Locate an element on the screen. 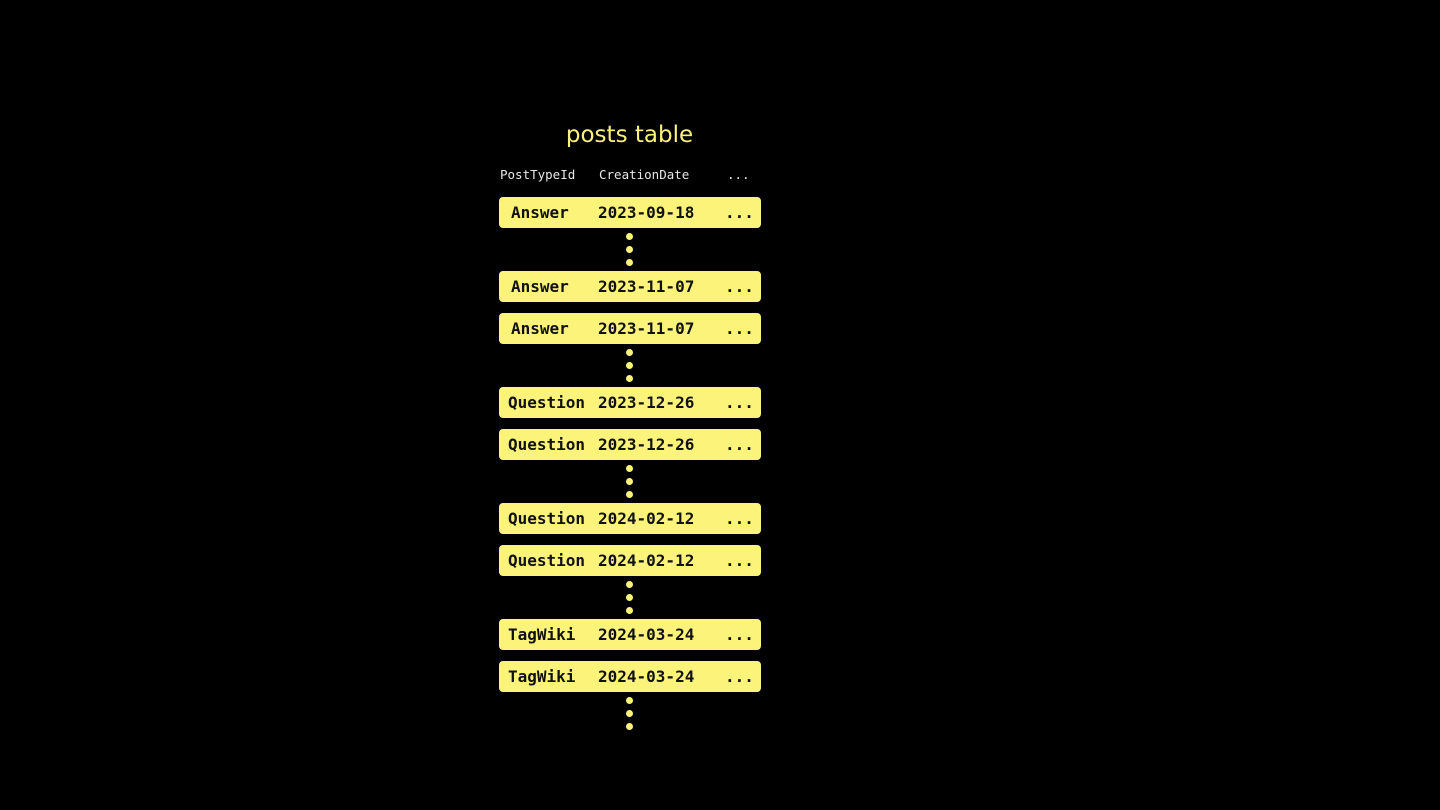  column-header-posttypeid: PostTypeId is located at coordinates (538, 174).